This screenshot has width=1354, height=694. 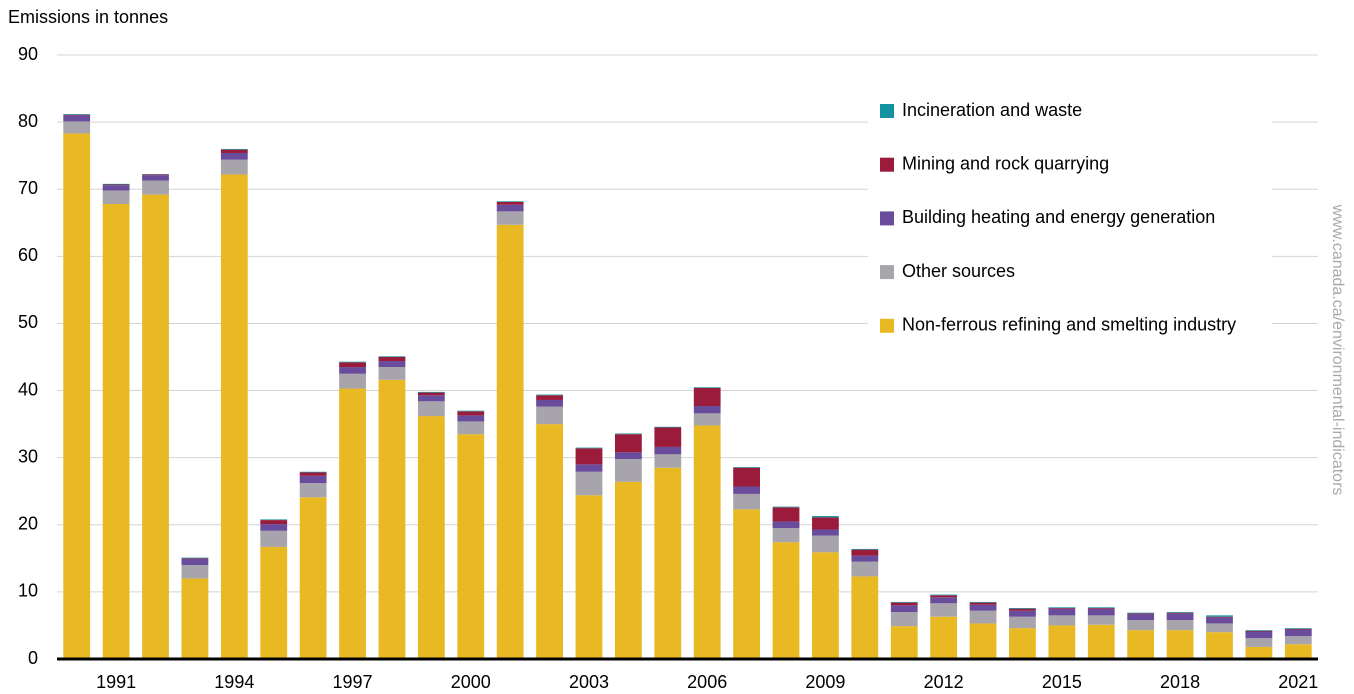 What do you see at coordinates (28, 121) in the screenshot?
I see `y-tick-label: 80` at bounding box center [28, 121].